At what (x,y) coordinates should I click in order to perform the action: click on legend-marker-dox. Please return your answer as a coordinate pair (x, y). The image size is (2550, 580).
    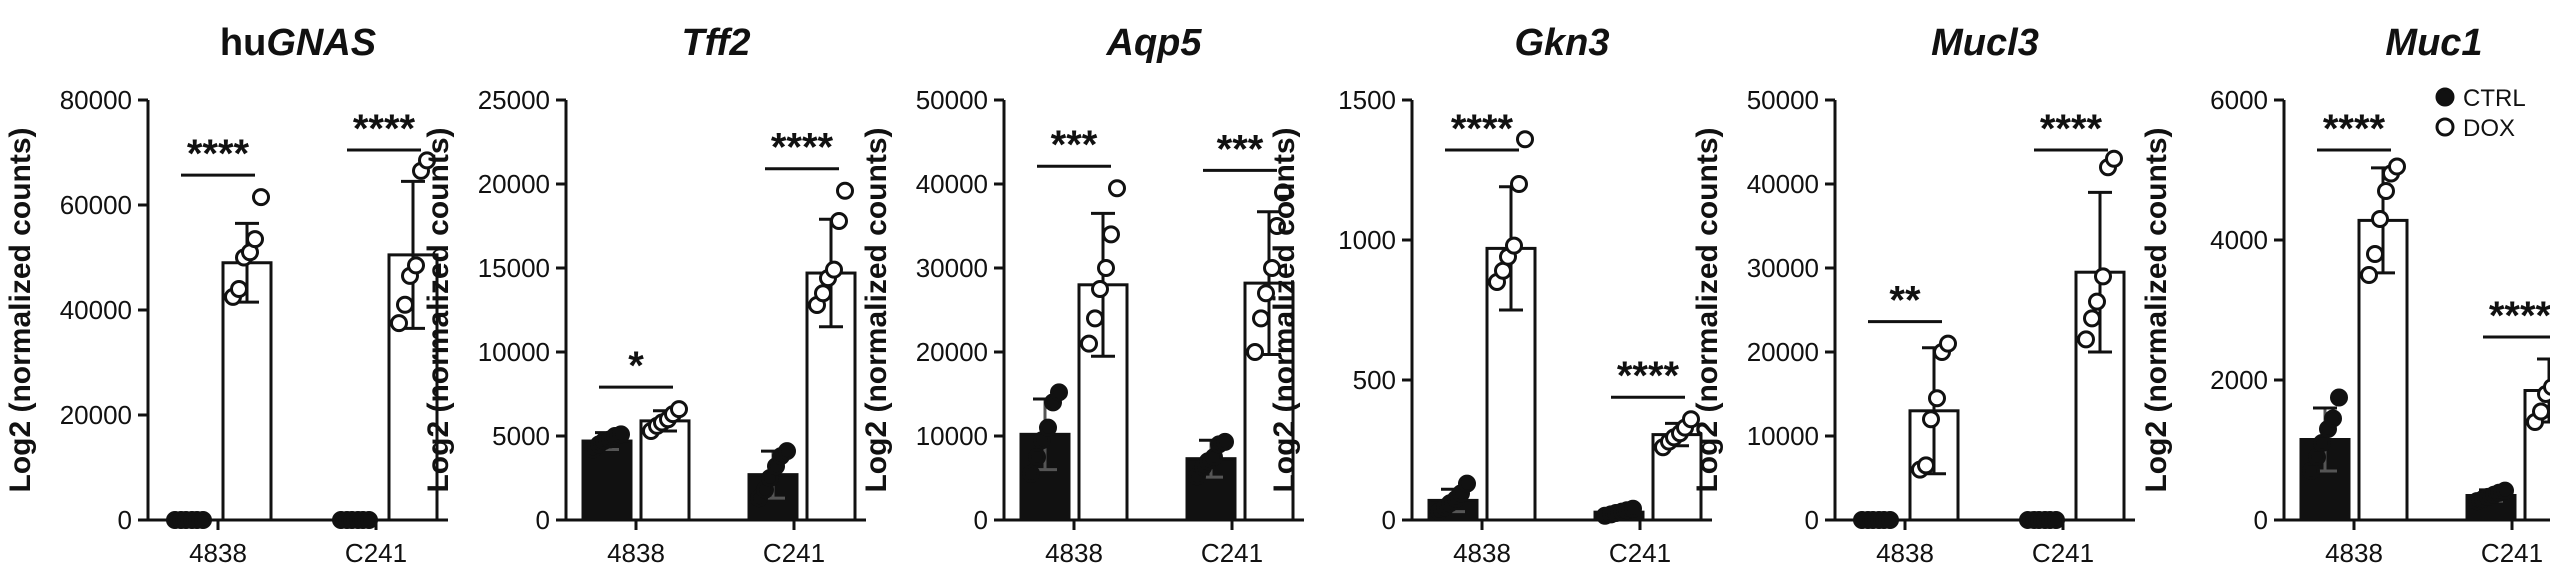
    Looking at the image, I should click on (2445, 127).